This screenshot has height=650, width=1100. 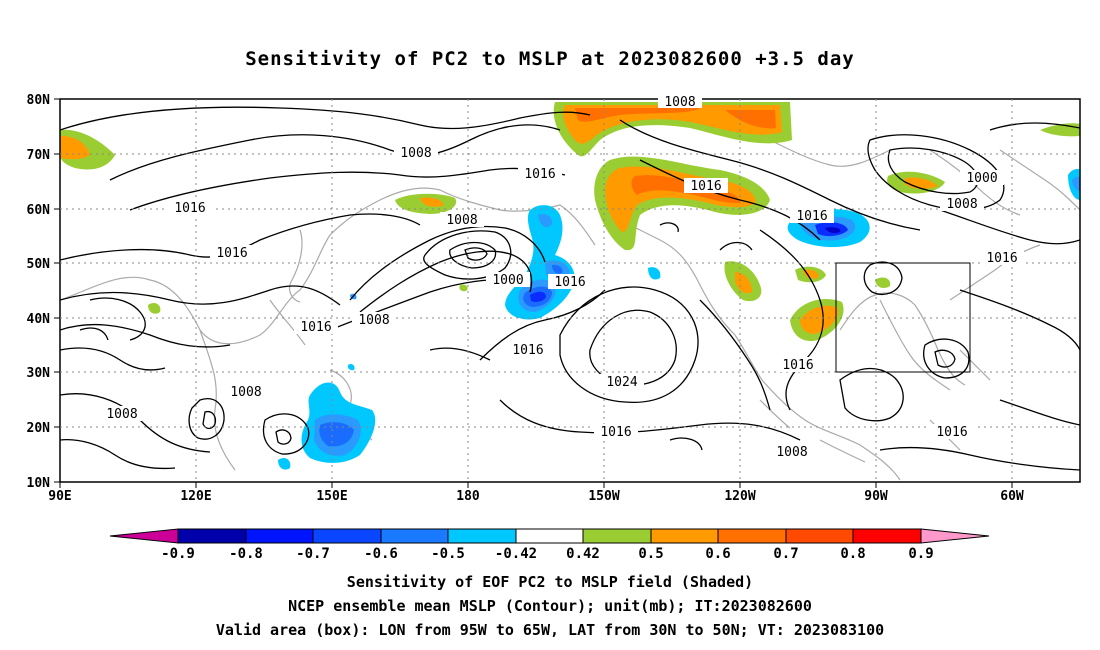 What do you see at coordinates (955, 536) in the screenshot?
I see `colorbar-max-arrow` at bounding box center [955, 536].